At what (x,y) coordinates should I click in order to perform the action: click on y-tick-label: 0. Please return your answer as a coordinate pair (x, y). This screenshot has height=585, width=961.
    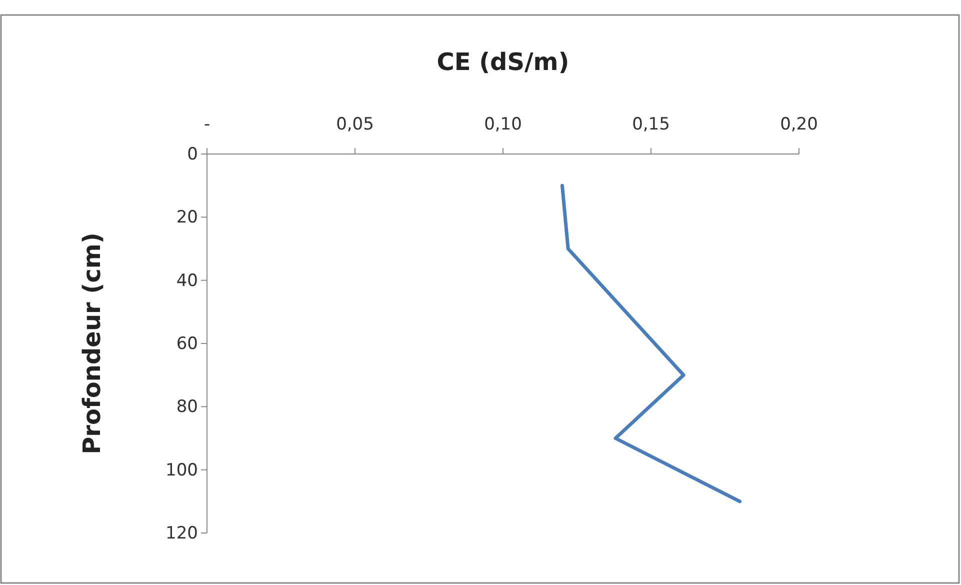
    Looking at the image, I should click on (192, 154).